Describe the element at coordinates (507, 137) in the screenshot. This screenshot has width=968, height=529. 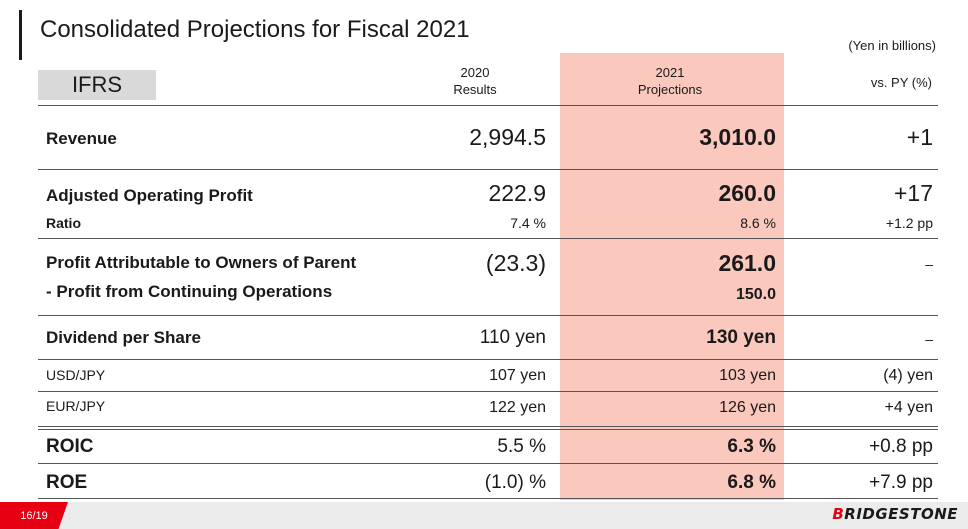
I see `revenue-results: 2,994.5` at that location.